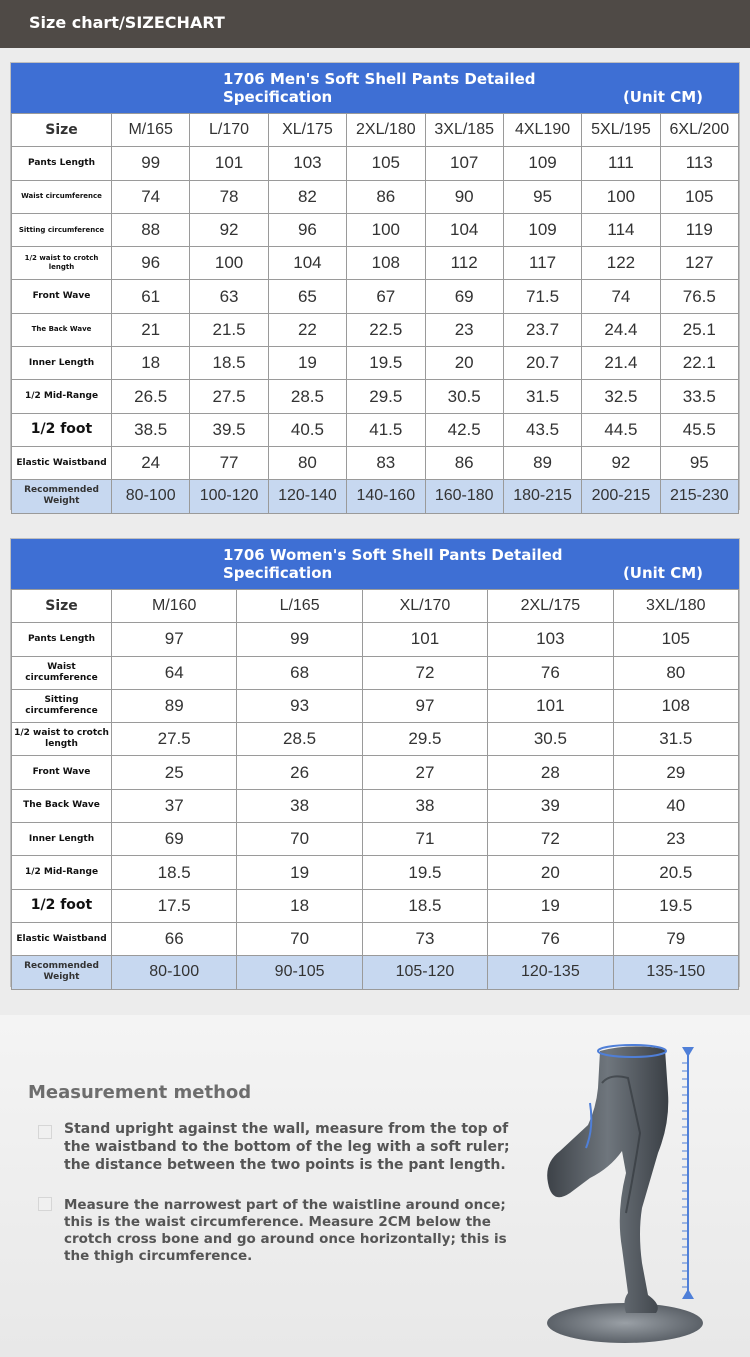  What do you see at coordinates (676, 939) in the screenshot?
I see `table-cell: 79` at bounding box center [676, 939].